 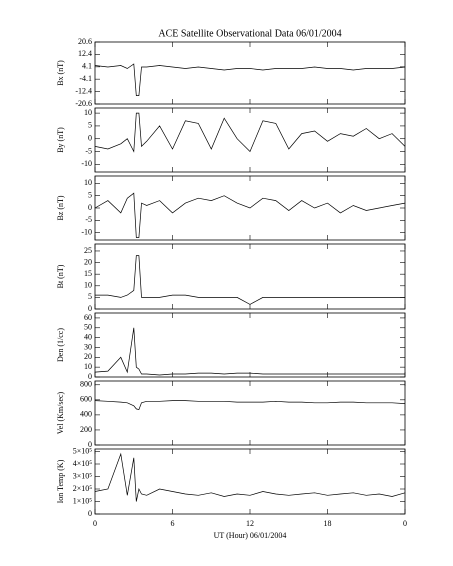 I want to click on y-tick-label: 20.6, so click(x=85, y=41).